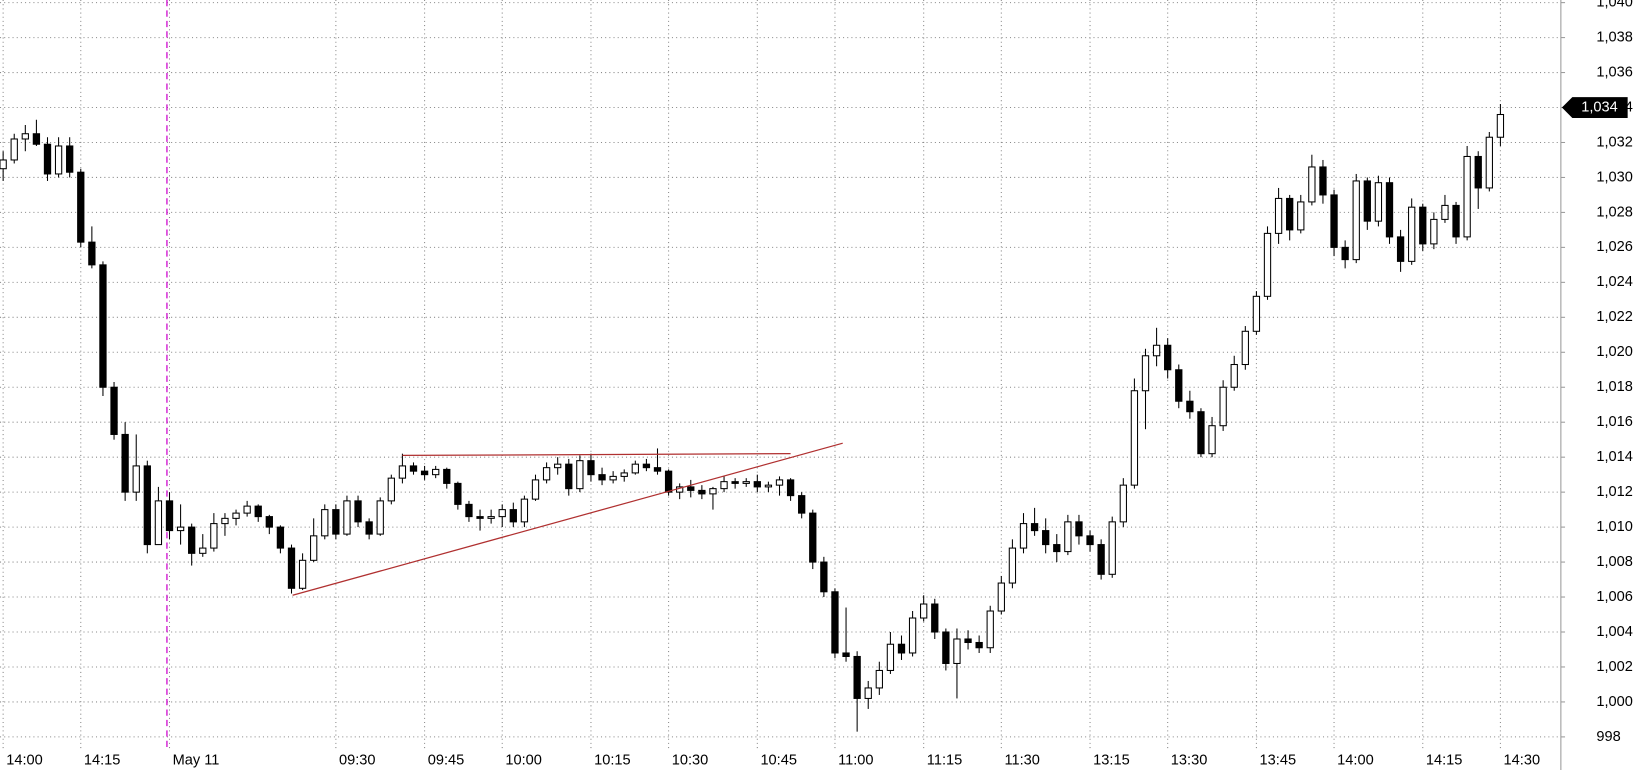  I want to click on y-tick-label: 1,008, so click(1614, 562).